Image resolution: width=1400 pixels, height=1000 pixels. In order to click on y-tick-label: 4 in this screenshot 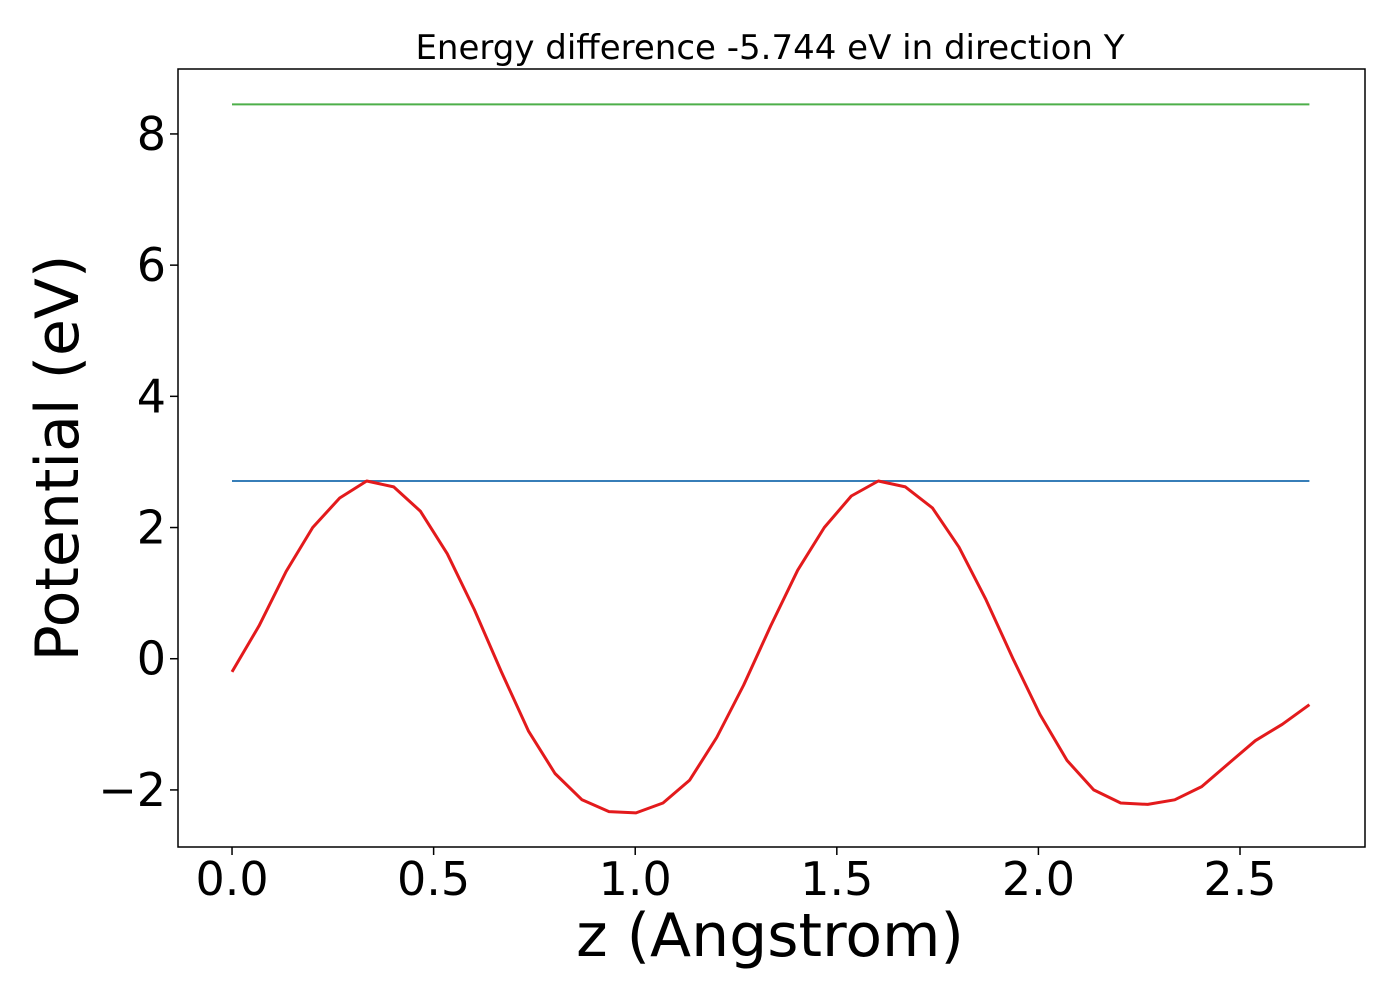, I will do `click(151, 396)`.